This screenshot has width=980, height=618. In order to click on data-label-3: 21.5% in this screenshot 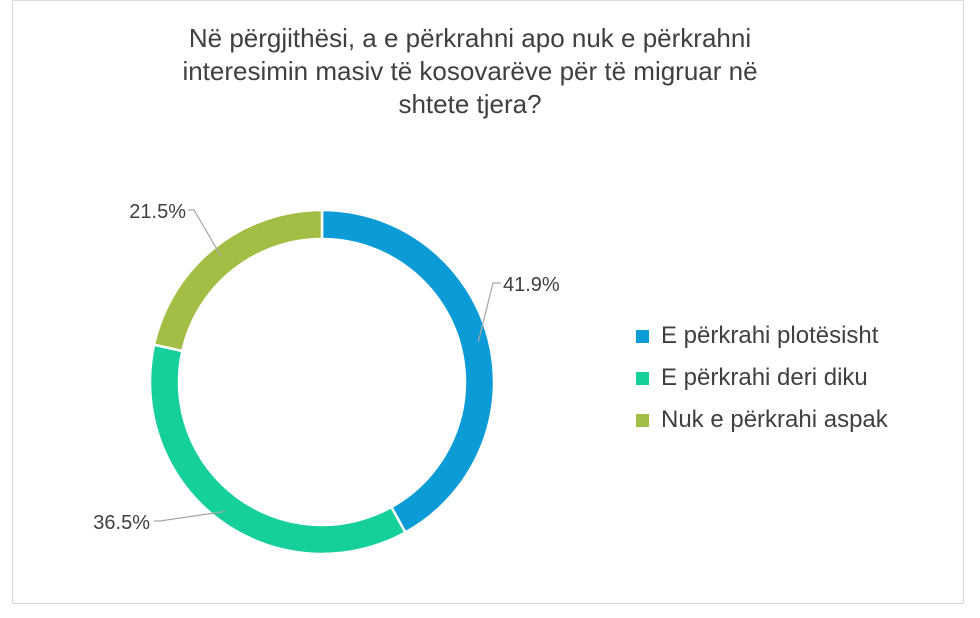, I will do `click(157, 212)`.